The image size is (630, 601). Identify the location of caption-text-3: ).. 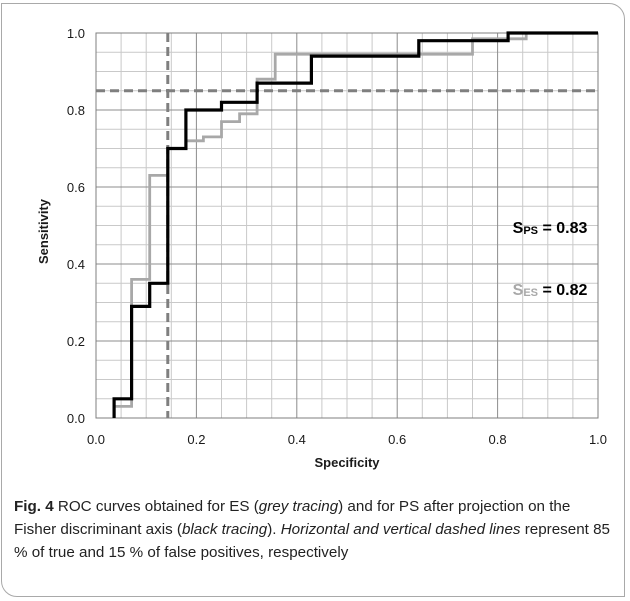
(274, 529).